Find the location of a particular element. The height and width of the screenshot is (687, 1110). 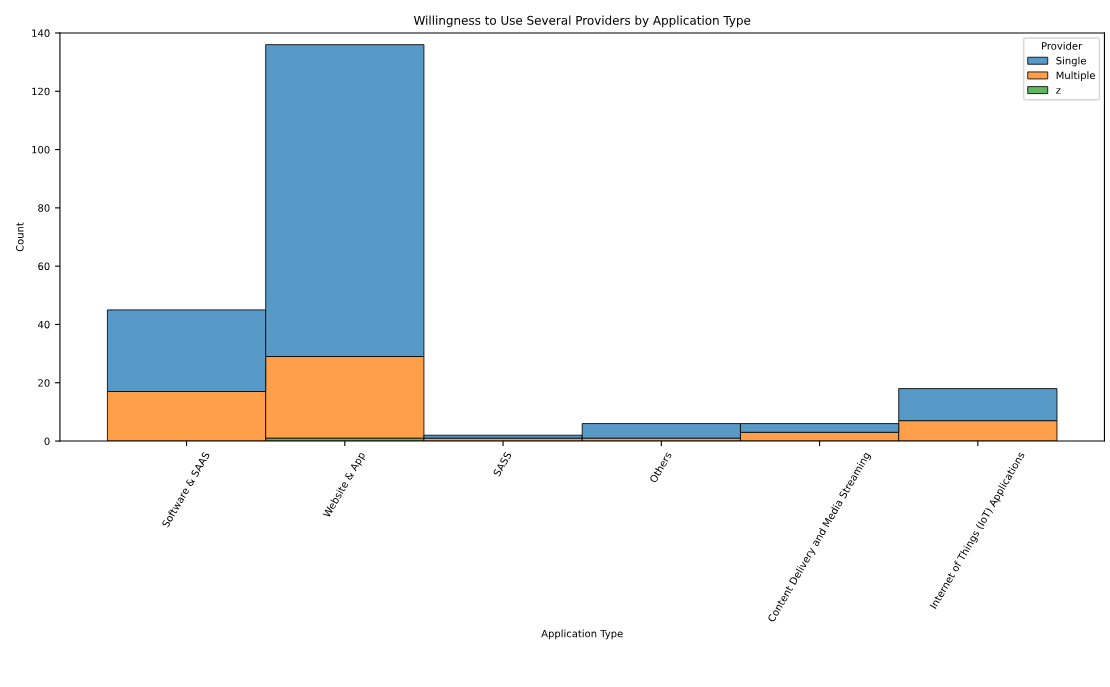

y-tick-label: 140 is located at coordinates (41, 33).